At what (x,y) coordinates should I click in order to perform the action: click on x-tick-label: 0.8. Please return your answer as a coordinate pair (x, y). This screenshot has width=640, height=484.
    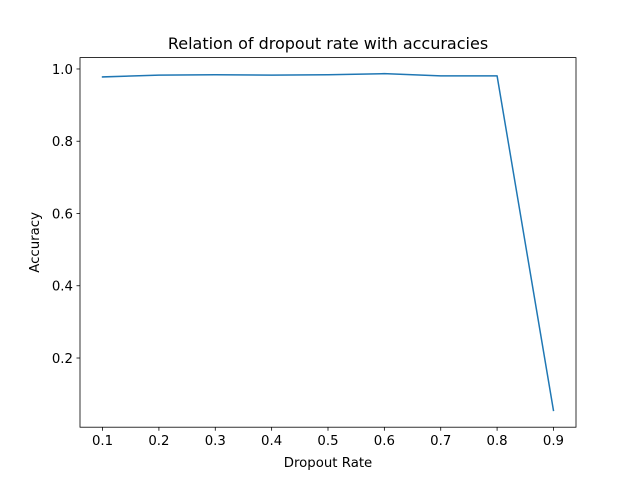
    Looking at the image, I should click on (497, 441).